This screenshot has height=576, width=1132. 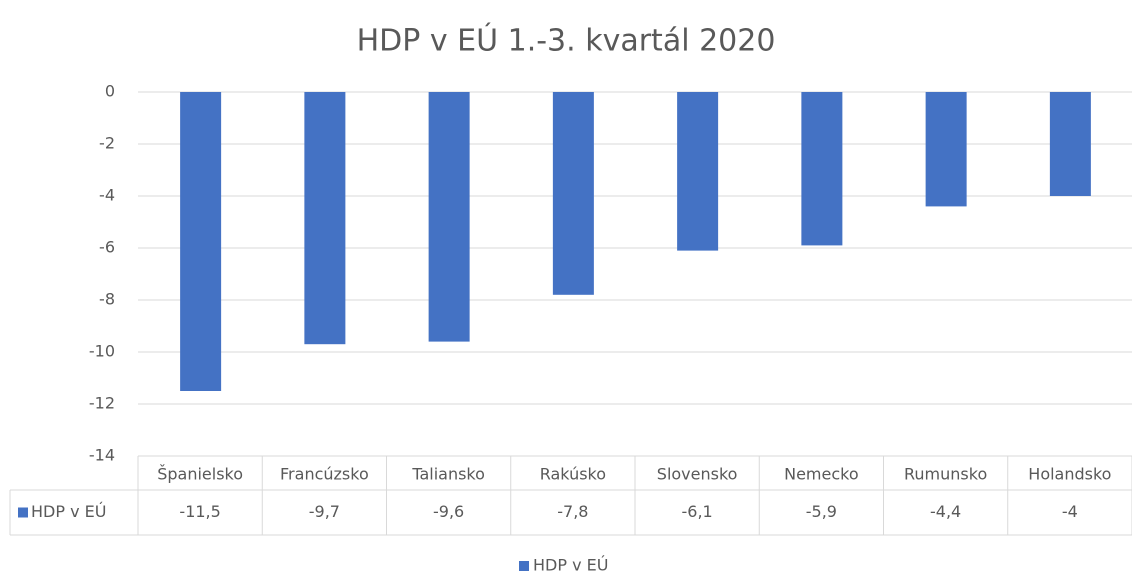 What do you see at coordinates (821, 474) in the screenshot?
I see `x-tick-label: Nemecko` at bounding box center [821, 474].